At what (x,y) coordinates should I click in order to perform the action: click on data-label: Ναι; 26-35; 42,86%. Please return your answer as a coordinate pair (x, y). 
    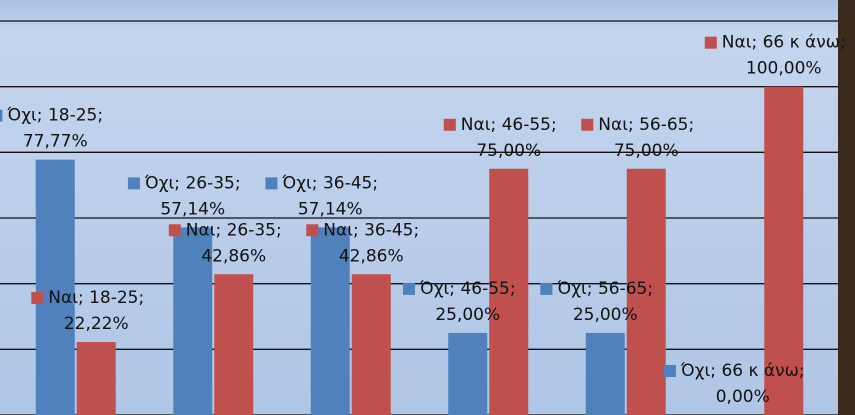
    Looking at the image, I should click on (234, 243).